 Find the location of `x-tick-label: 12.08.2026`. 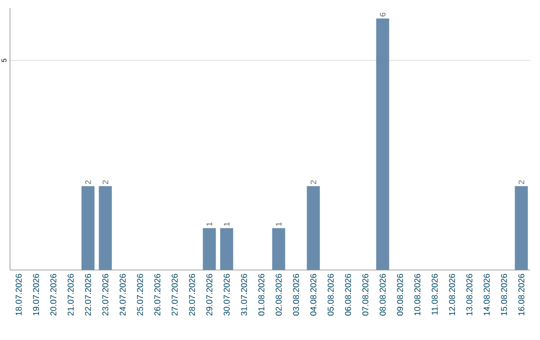

x-tick-label: 12.08.2026 is located at coordinates (452, 295).